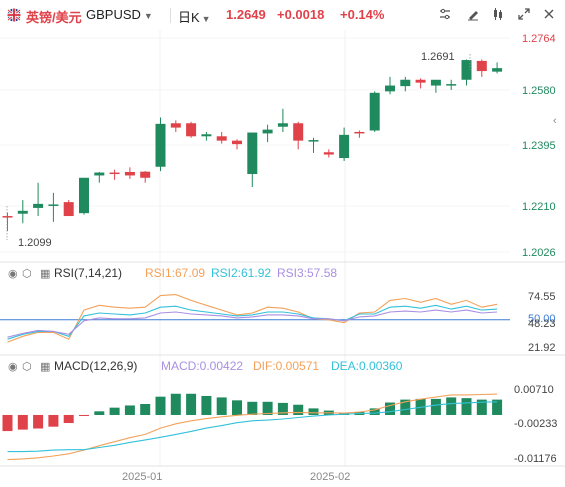 Image resolution: width=565 pixels, height=487 pixels. I want to click on symbol-code: GBPUSD, so click(113, 14).